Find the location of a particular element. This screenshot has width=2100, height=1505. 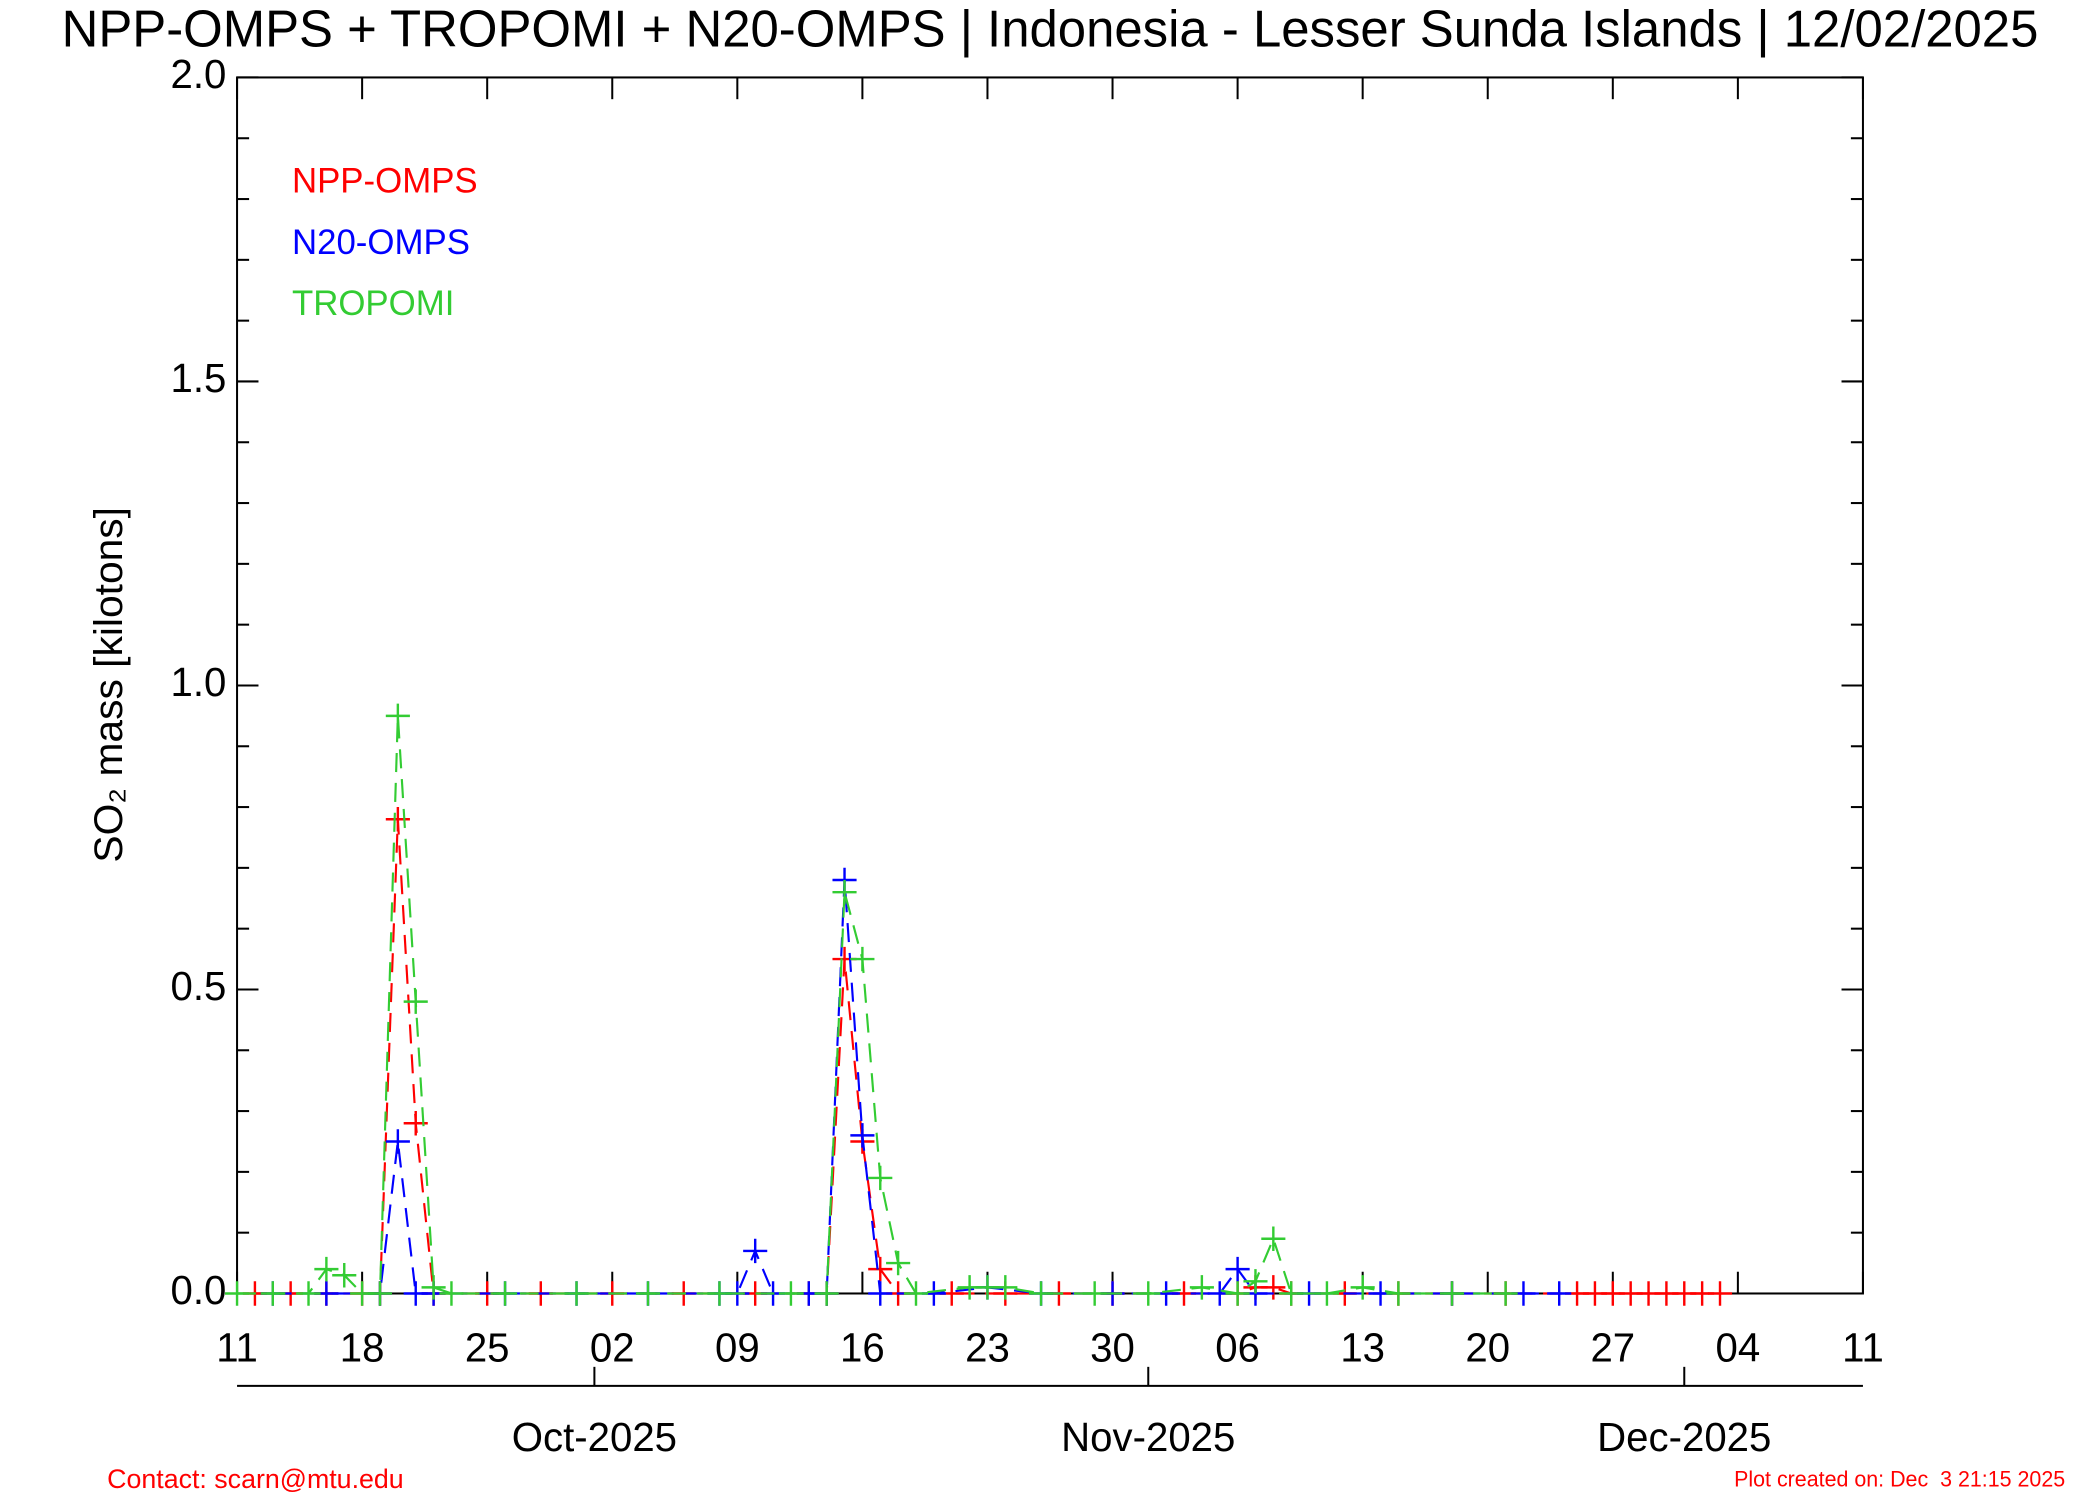

legend-entry: NPP-OMPS is located at coordinates (385, 181).